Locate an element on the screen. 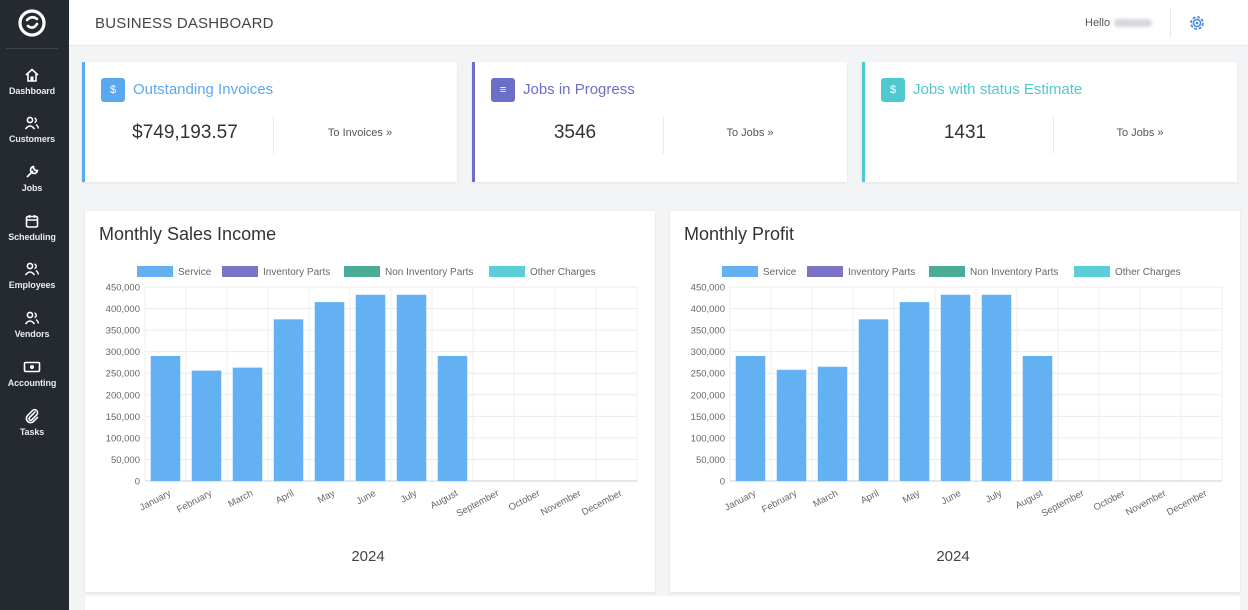  chart-title: Monthly Profit is located at coordinates (739, 234).